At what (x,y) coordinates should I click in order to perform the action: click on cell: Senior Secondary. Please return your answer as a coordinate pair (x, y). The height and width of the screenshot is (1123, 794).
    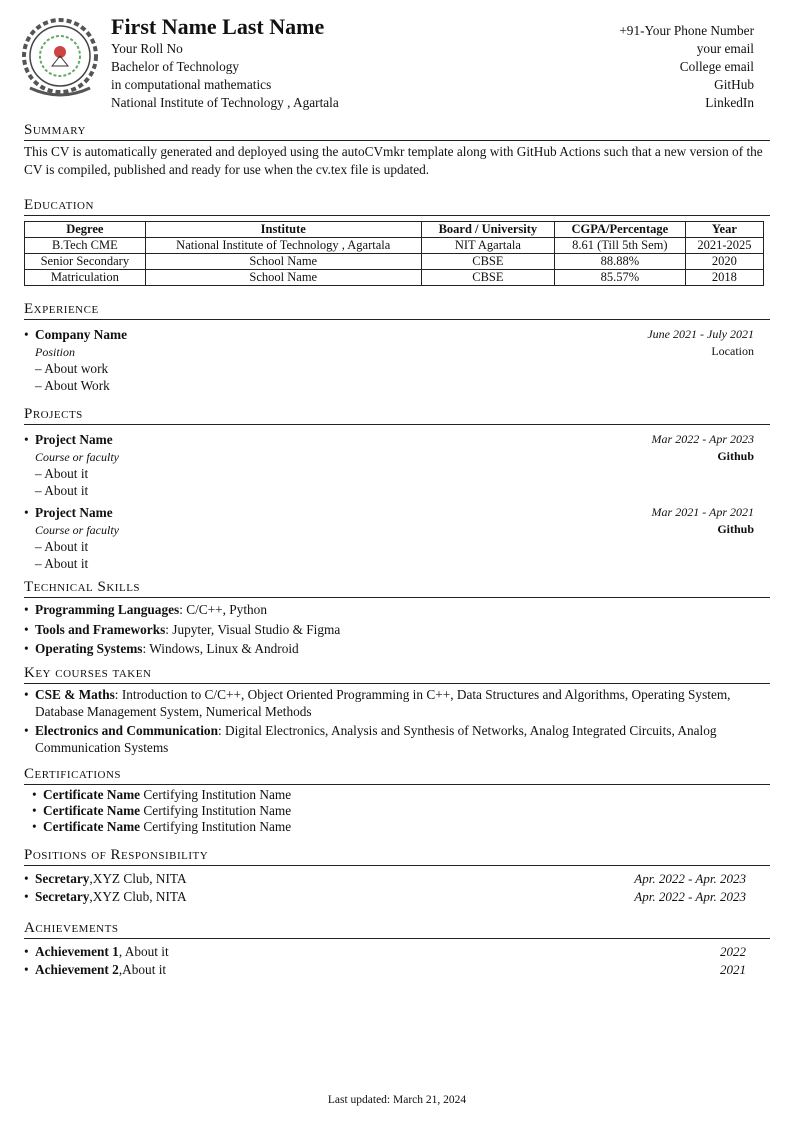
    Looking at the image, I should click on (85, 261).